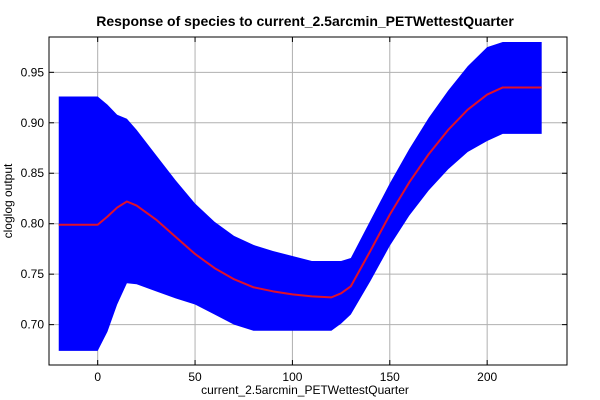 This screenshot has height=400, width=600. I want to click on y-tick-label: 0.80, so click(33, 224).